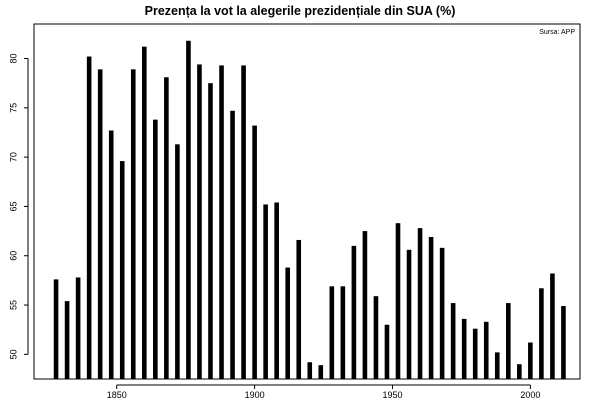 Image resolution: width=600 pixels, height=402 pixels. What do you see at coordinates (265, 291) in the screenshot?
I see `bar-1904` at bounding box center [265, 291].